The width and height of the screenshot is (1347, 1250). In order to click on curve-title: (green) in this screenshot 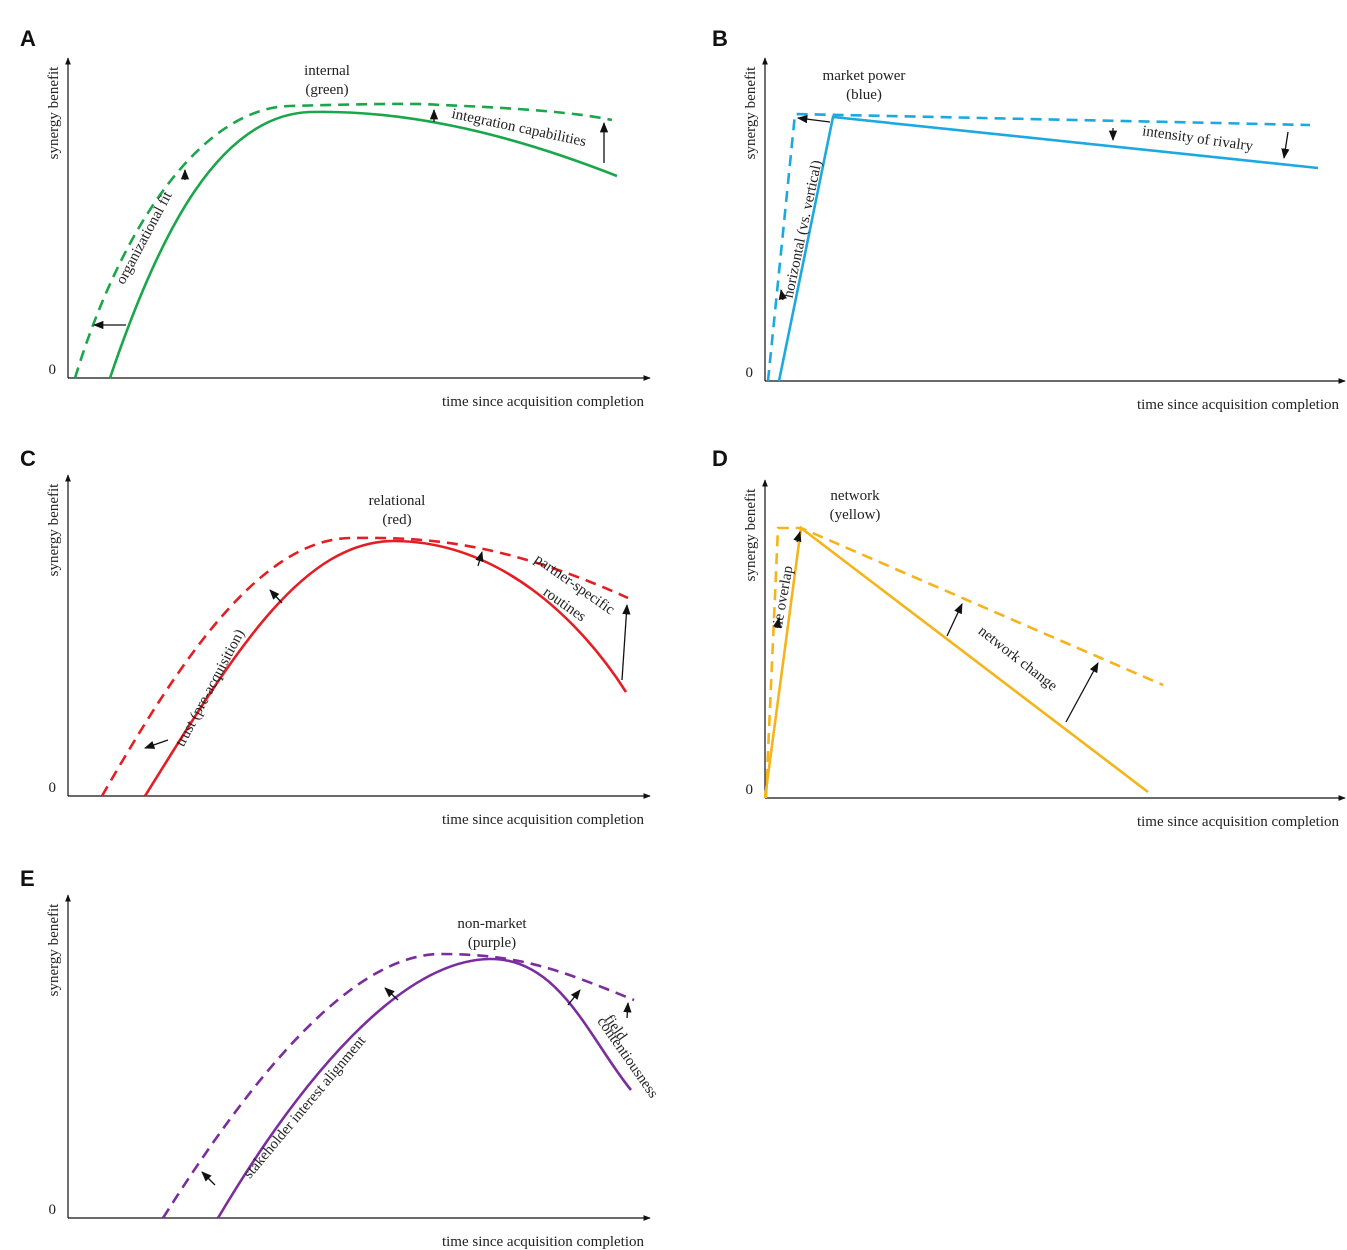, I will do `click(326, 90)`.